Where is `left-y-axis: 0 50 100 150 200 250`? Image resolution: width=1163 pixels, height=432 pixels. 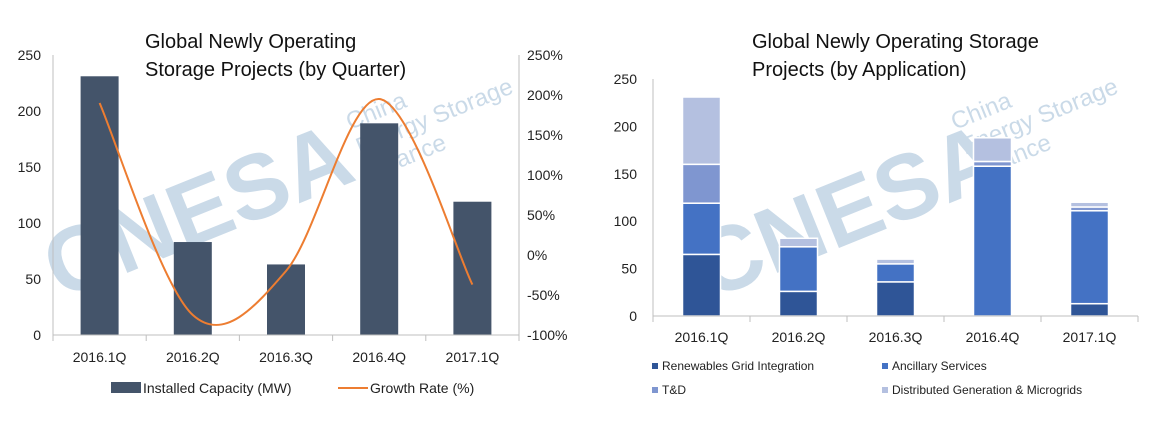
left-y-axis: 0 50 100 150 200 250 is located at coordinates (36, 195).